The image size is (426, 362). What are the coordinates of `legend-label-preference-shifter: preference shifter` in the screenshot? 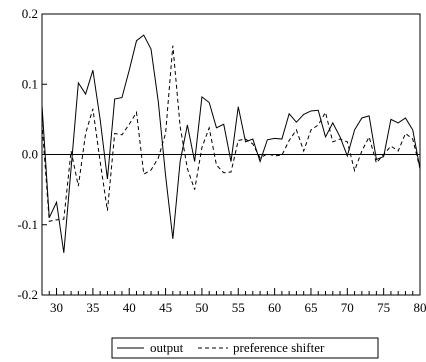 It's located at (279, 347).